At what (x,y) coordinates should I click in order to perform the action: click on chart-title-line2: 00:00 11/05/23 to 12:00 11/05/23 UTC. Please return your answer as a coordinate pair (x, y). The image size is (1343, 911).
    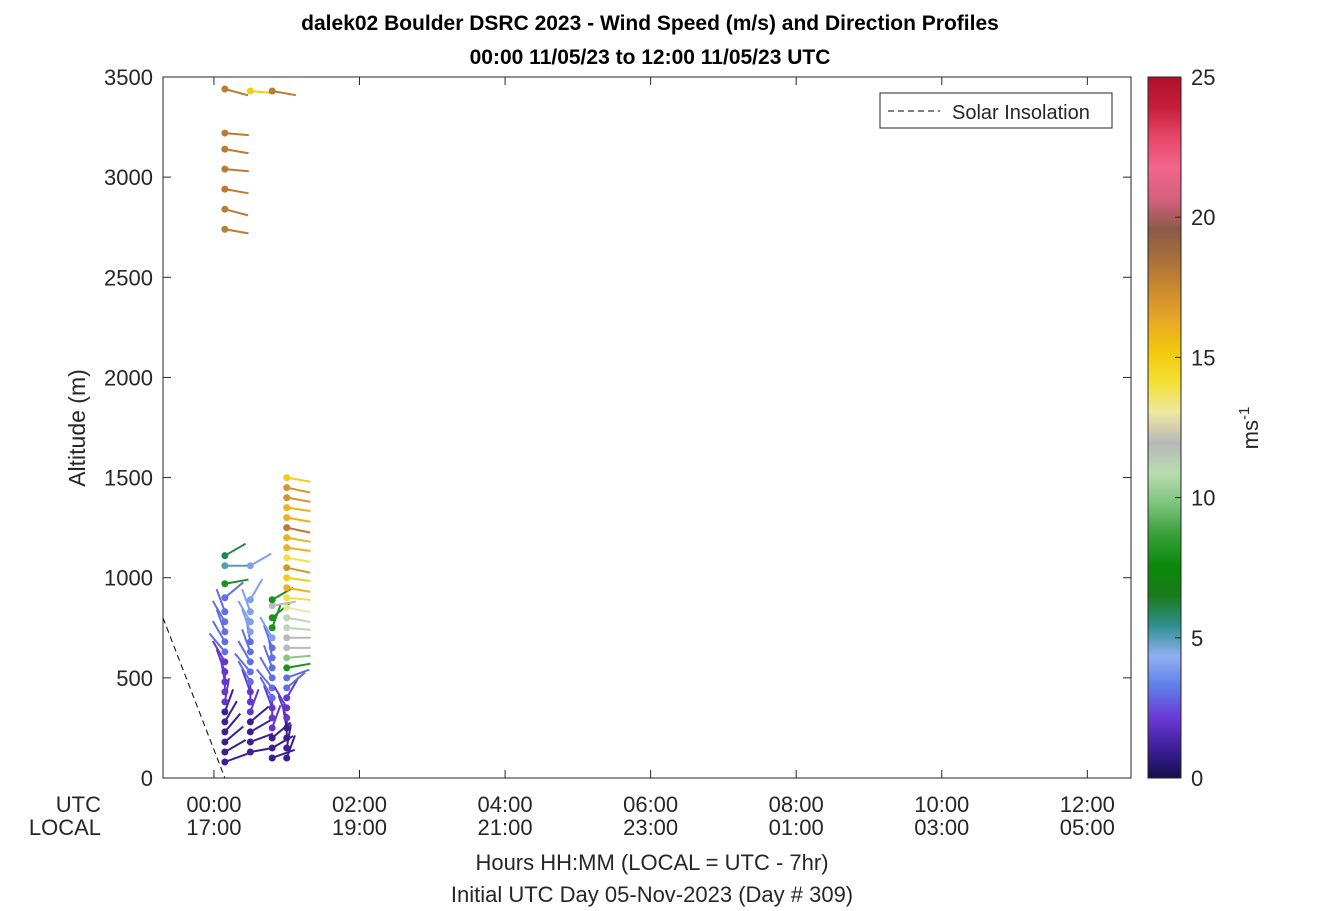
    Looking at the image, I should click on (650, 57).